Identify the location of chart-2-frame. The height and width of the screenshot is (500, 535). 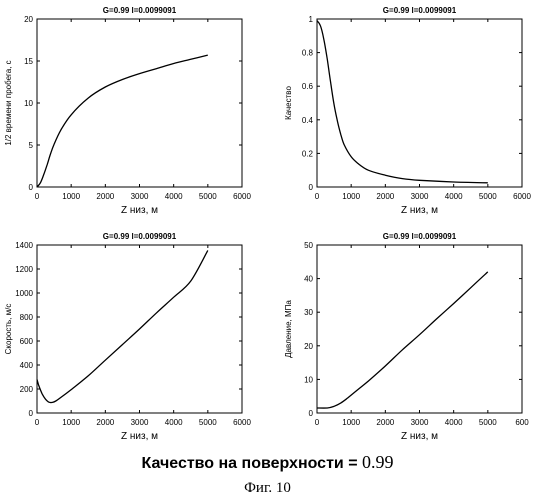
(419, 103).